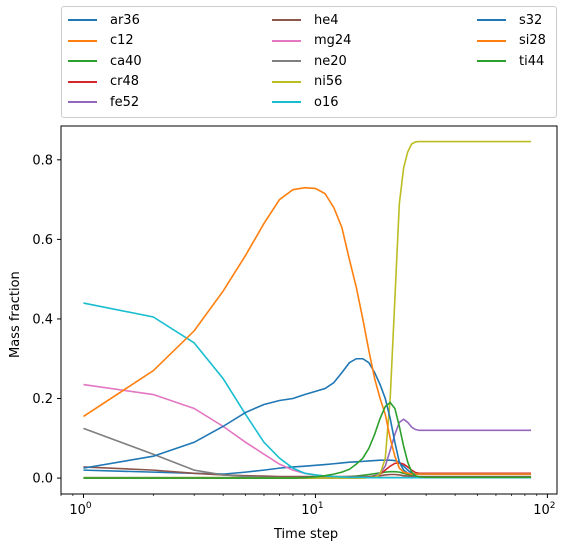 The height and width of the screenshot is (553, 574). Describe the element at coordinates (532, 61) in the screenshot. I see `legend-label: ti44` at that location.